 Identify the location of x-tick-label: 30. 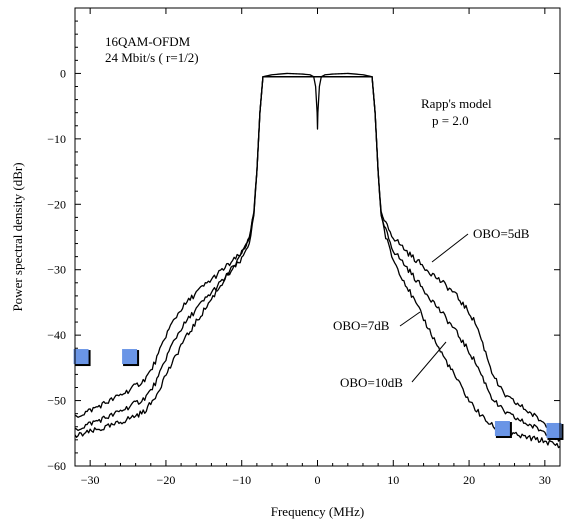
(545, 480).